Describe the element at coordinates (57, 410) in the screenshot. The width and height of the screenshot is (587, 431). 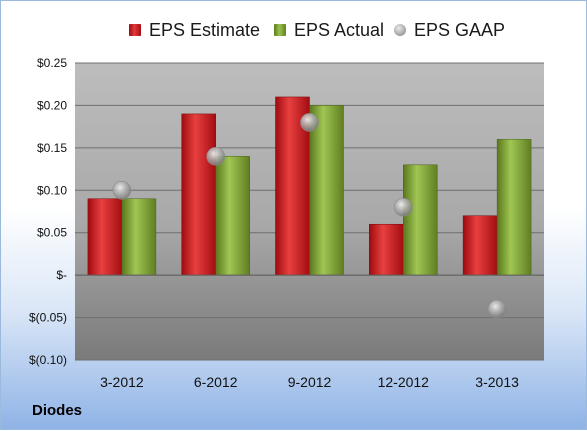
I see `company-name: Diodes` at that location.